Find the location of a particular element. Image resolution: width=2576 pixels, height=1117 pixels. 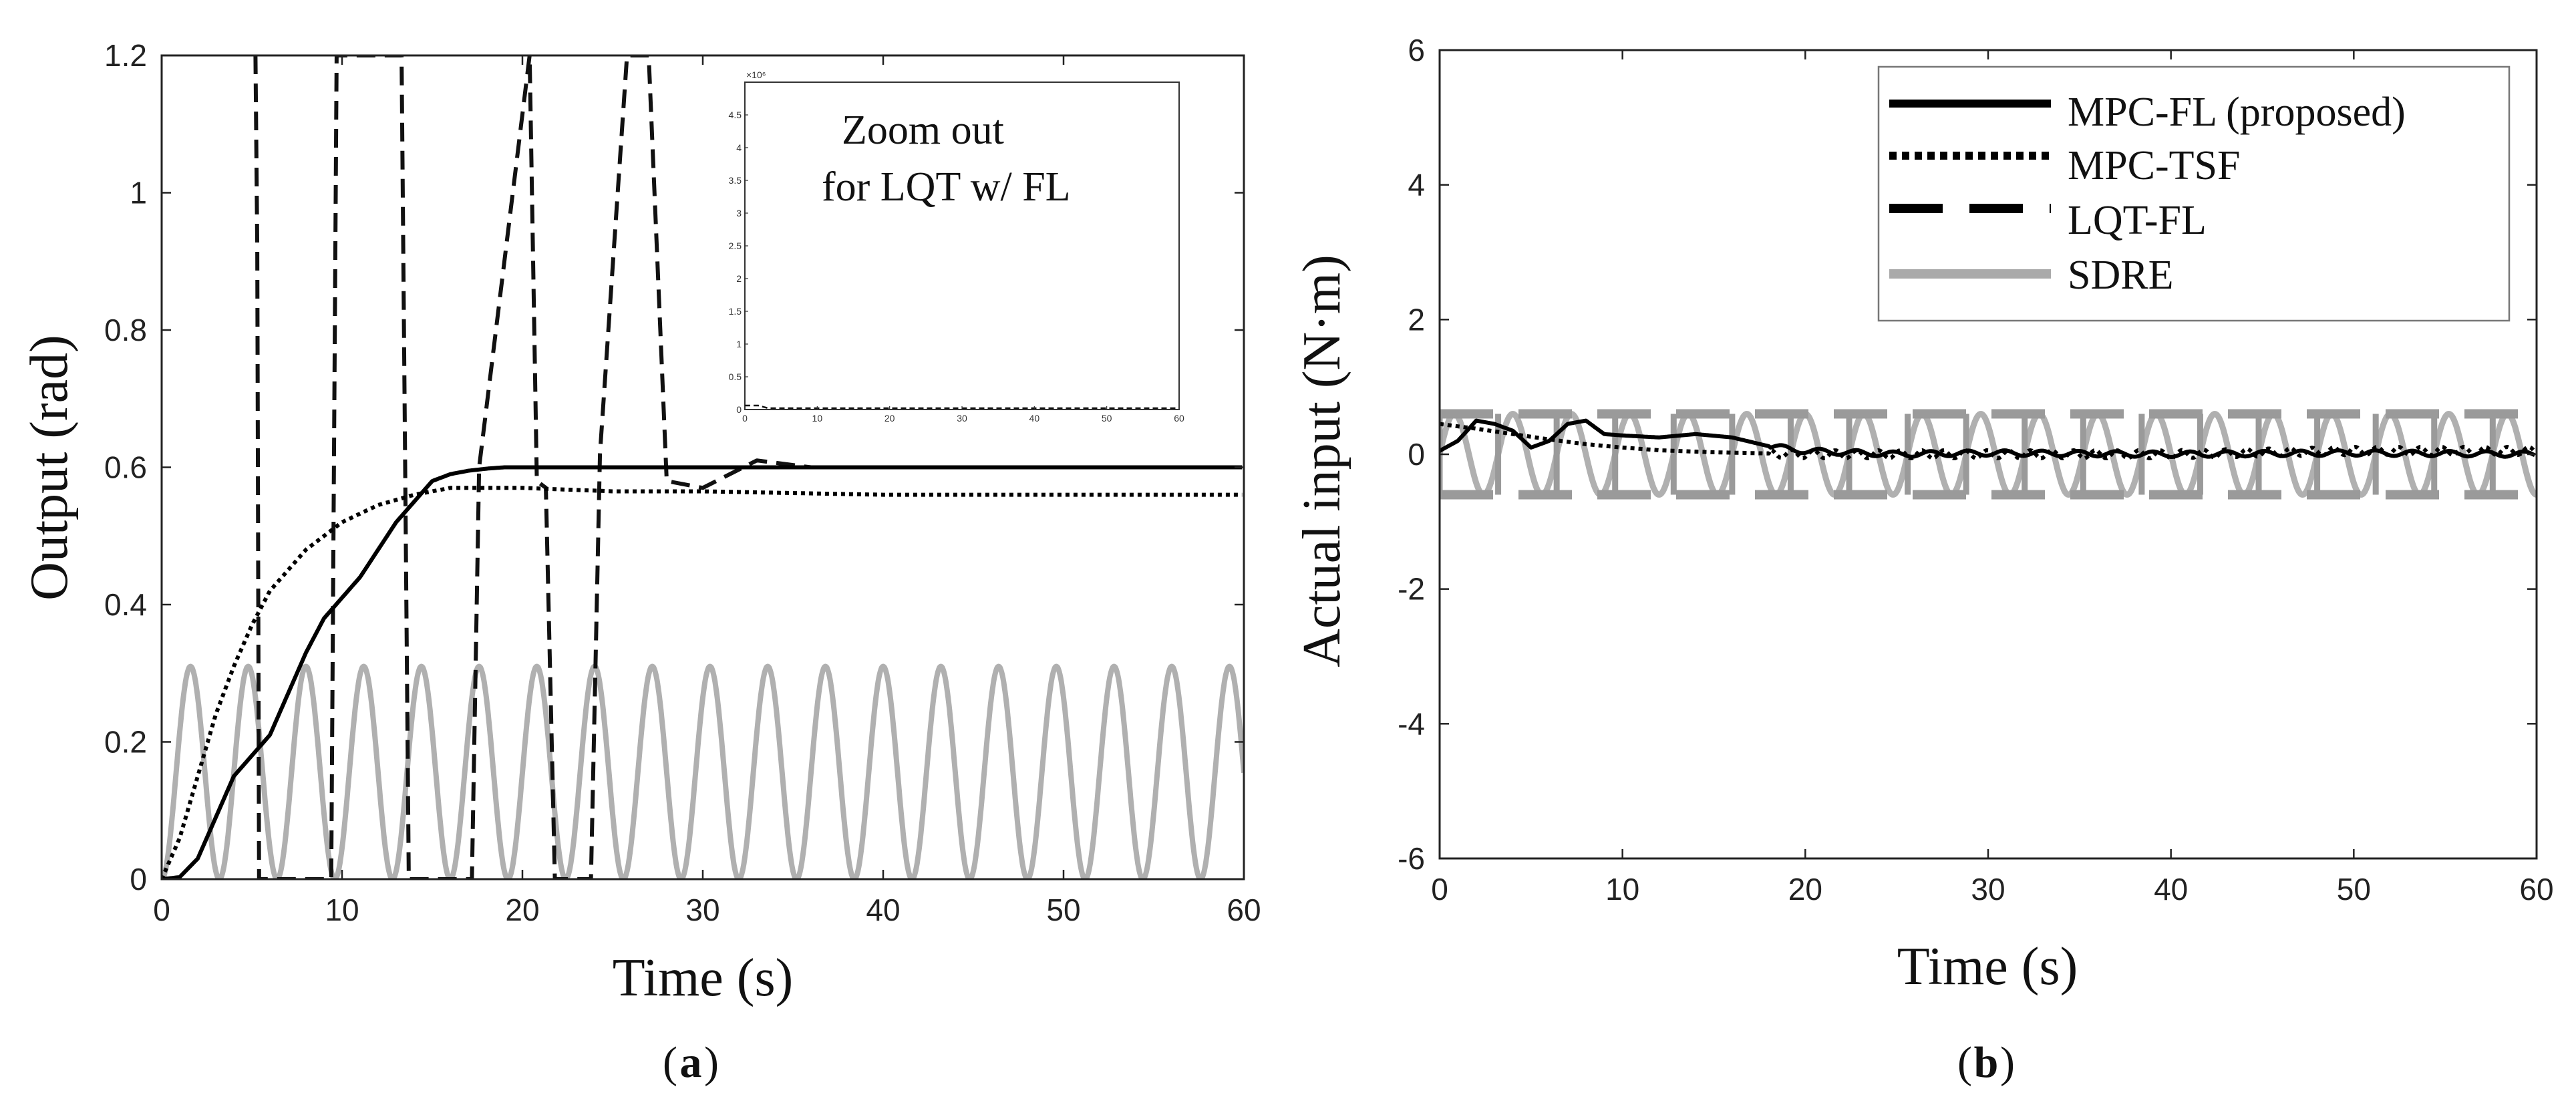

inset-ytick-label: 2 is located at coordinates (739, 278).